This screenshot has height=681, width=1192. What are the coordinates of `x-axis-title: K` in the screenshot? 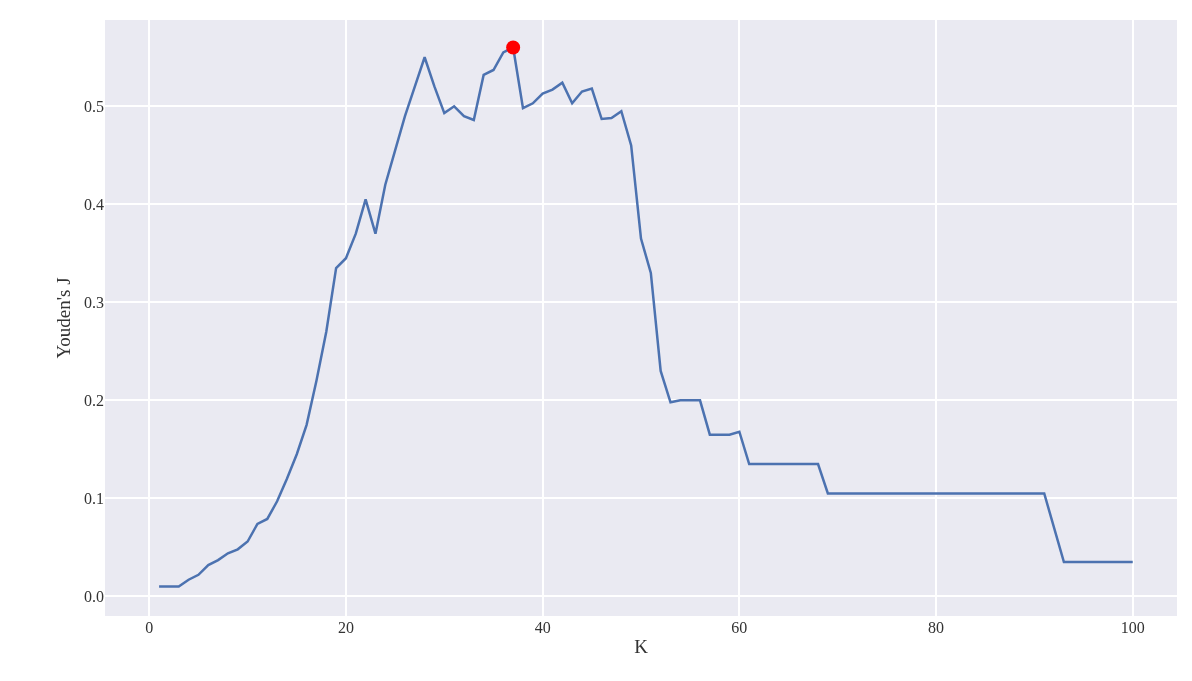 It's located at (641, 646).